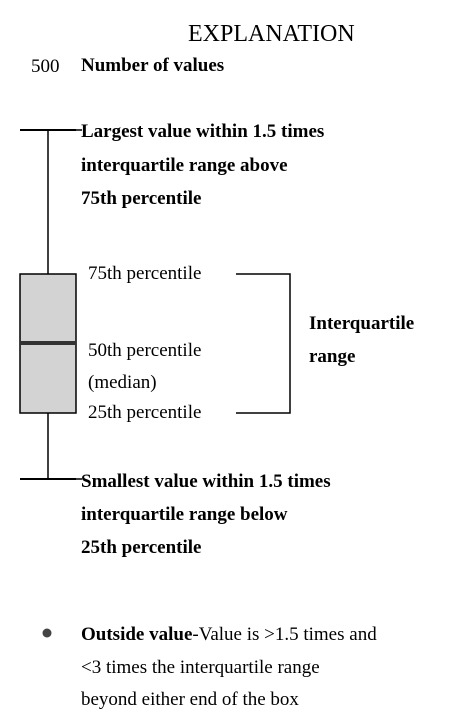 The height and width of the screenshot is (725, 464). What do you see at coordinates (200, 667) in the screenshot?
I see `outside-value-line2: <3 times the interquartile range` at bounding box center [200, 667].